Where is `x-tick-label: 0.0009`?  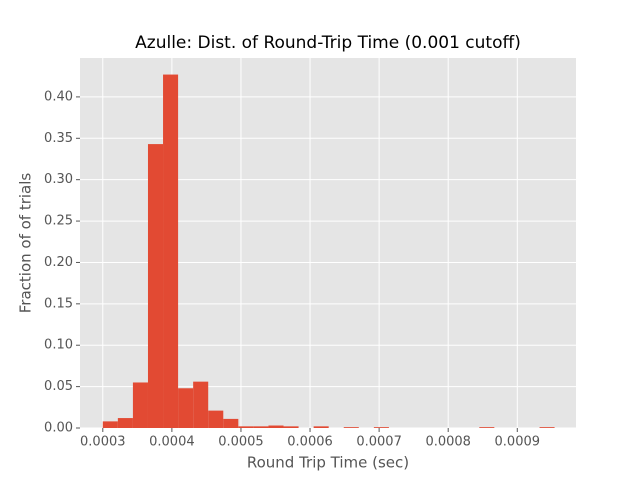
x-tick-label: 0.0009 is located at coordinates (518, 442).